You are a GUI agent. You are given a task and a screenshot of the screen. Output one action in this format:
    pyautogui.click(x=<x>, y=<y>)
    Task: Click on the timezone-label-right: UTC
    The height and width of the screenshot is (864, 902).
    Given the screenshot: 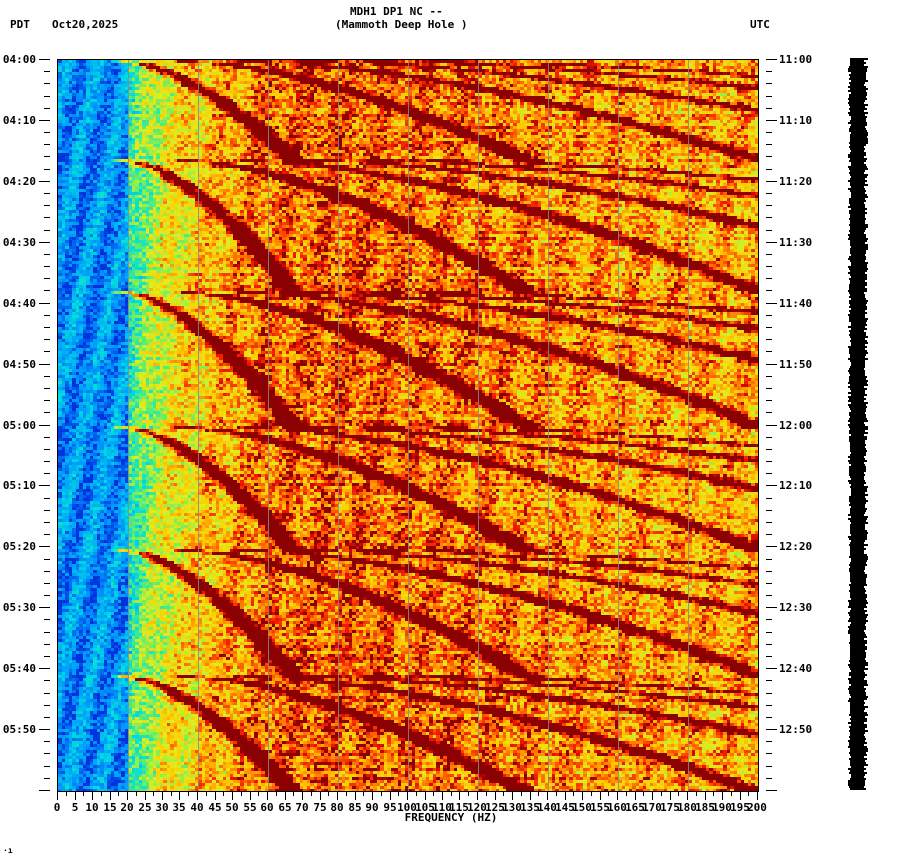 What is the action you would take?
    pyautogui.click(x=760, y=24)
    